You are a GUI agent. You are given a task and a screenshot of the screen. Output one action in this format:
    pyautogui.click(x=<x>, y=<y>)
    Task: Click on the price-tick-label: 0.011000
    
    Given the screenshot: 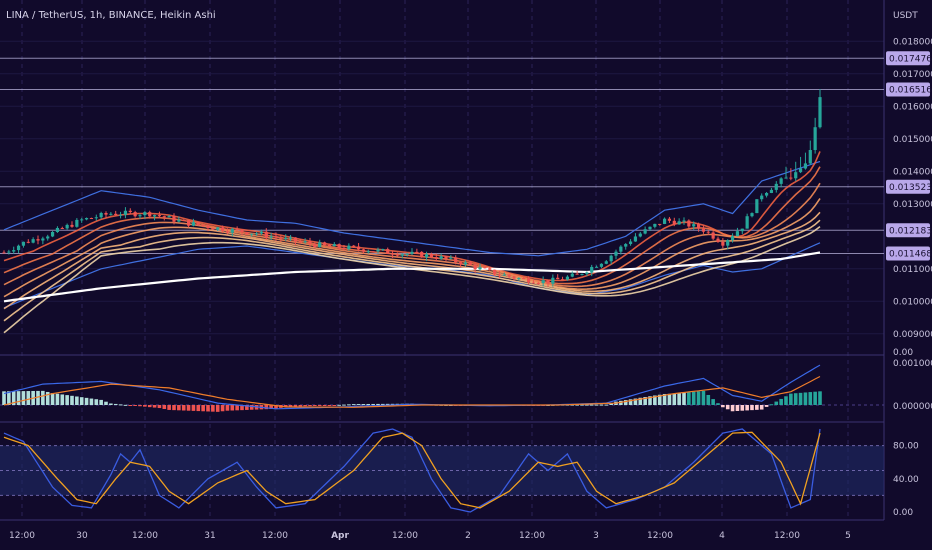 What is the action you would take?
    pyautogui.click(x=912, y=270)
    